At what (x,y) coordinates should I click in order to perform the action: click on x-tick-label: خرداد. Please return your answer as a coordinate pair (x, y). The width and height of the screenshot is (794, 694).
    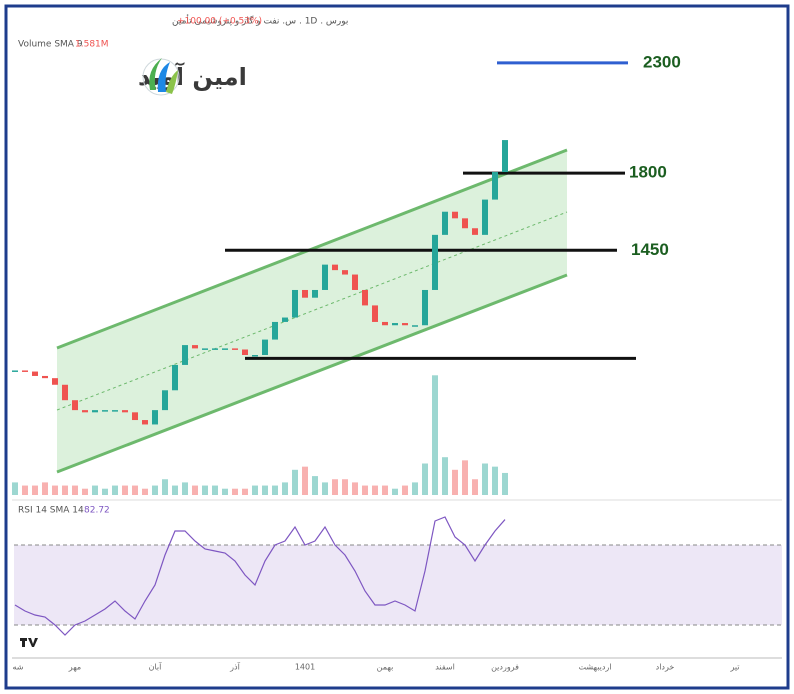
    Looking at the image, I should click on (665, 667).